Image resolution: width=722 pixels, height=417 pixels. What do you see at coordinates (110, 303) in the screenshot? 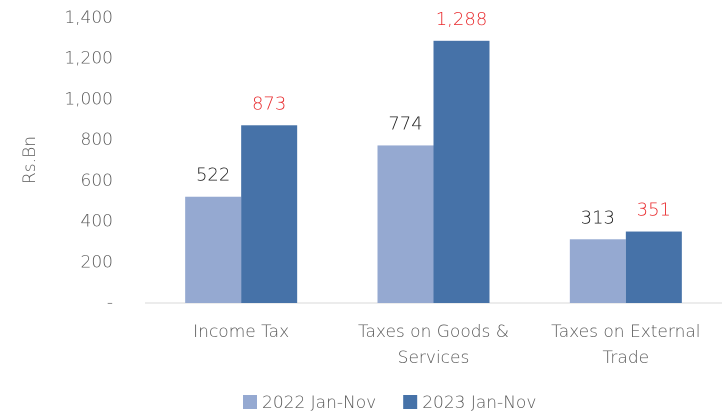
I see `y-tick-label: -` at bounding box center [110, 303].